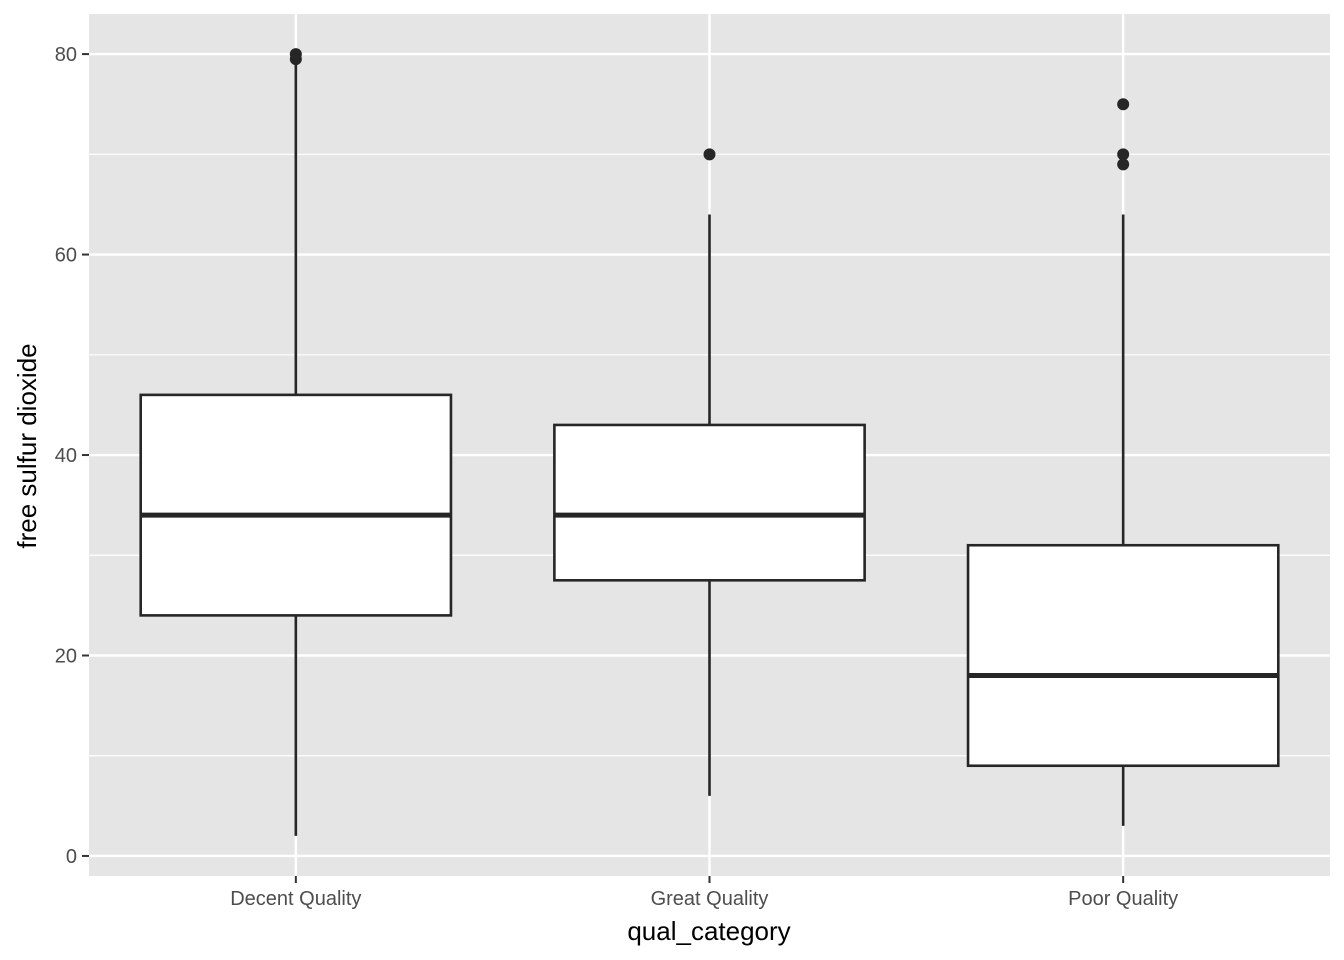  I want to click on y-tick-label: 60, so click(66, 256).